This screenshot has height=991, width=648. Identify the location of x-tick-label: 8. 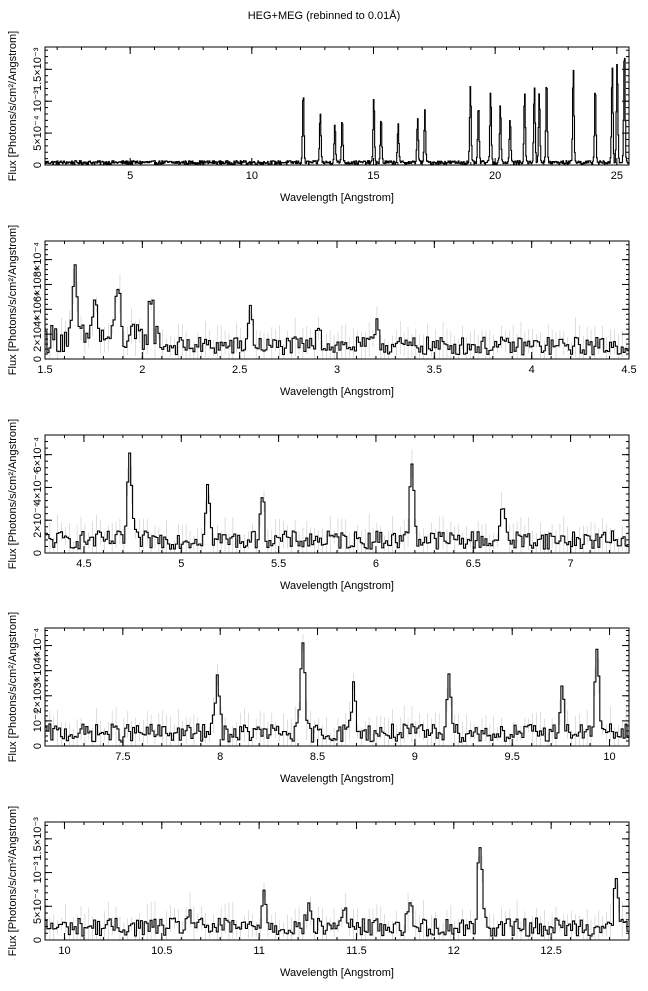
(220, 757).